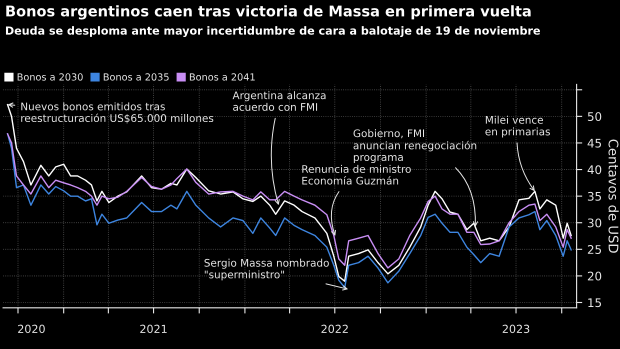 The width and height of the screenshot is (620, 349). Describe the element at coordinates (595, 196) in the screenshot. I see `y-tick-label: 35` at that location.